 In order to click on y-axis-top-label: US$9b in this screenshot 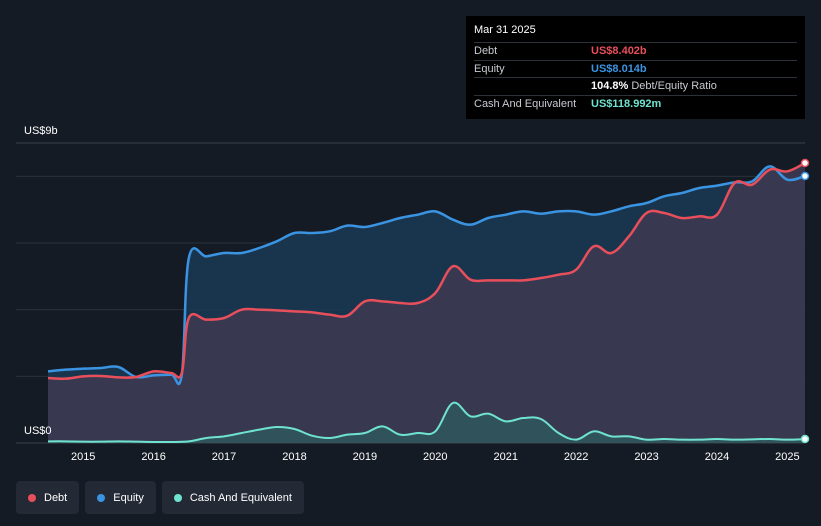, I will do `click(41, 131)`.